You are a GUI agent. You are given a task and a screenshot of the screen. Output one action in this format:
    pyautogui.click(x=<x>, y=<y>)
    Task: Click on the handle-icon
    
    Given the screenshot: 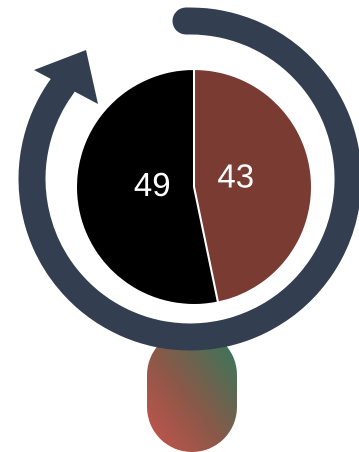 What is the action you would take?
    pyautogui.click(x=192, y=391)
    